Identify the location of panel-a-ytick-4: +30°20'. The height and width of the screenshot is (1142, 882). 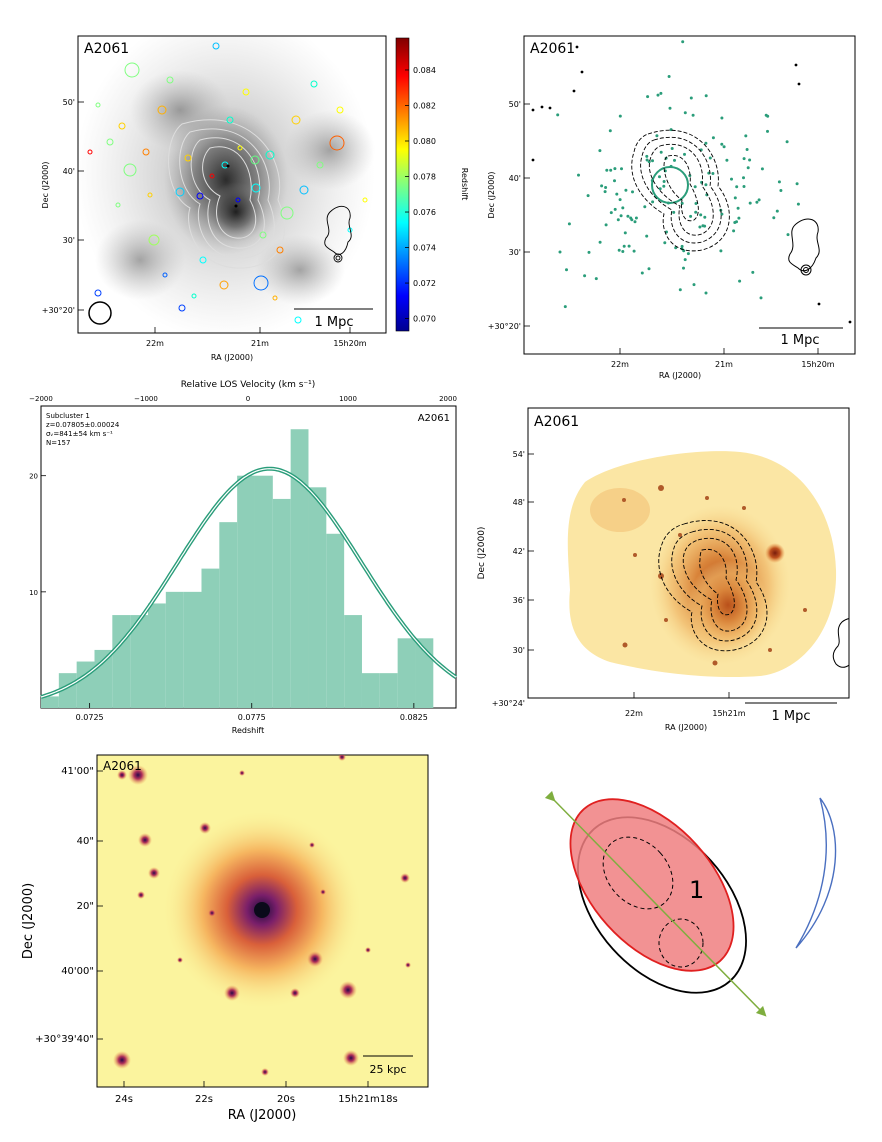
(58, 310).